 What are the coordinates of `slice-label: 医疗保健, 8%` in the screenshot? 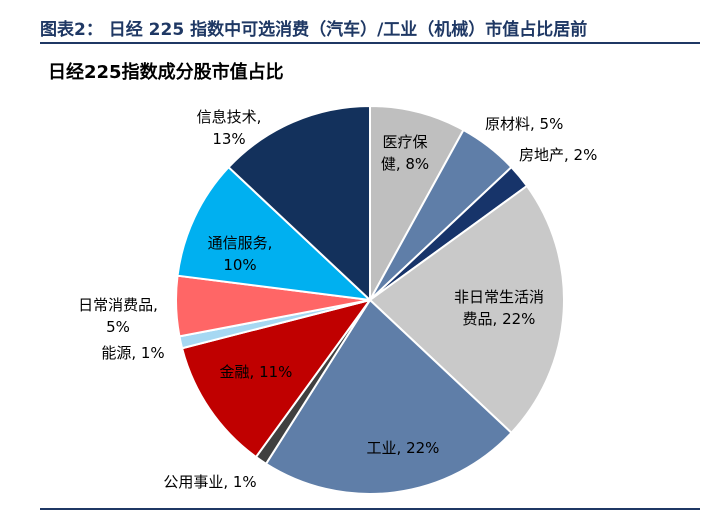 It's located at (405, 153).